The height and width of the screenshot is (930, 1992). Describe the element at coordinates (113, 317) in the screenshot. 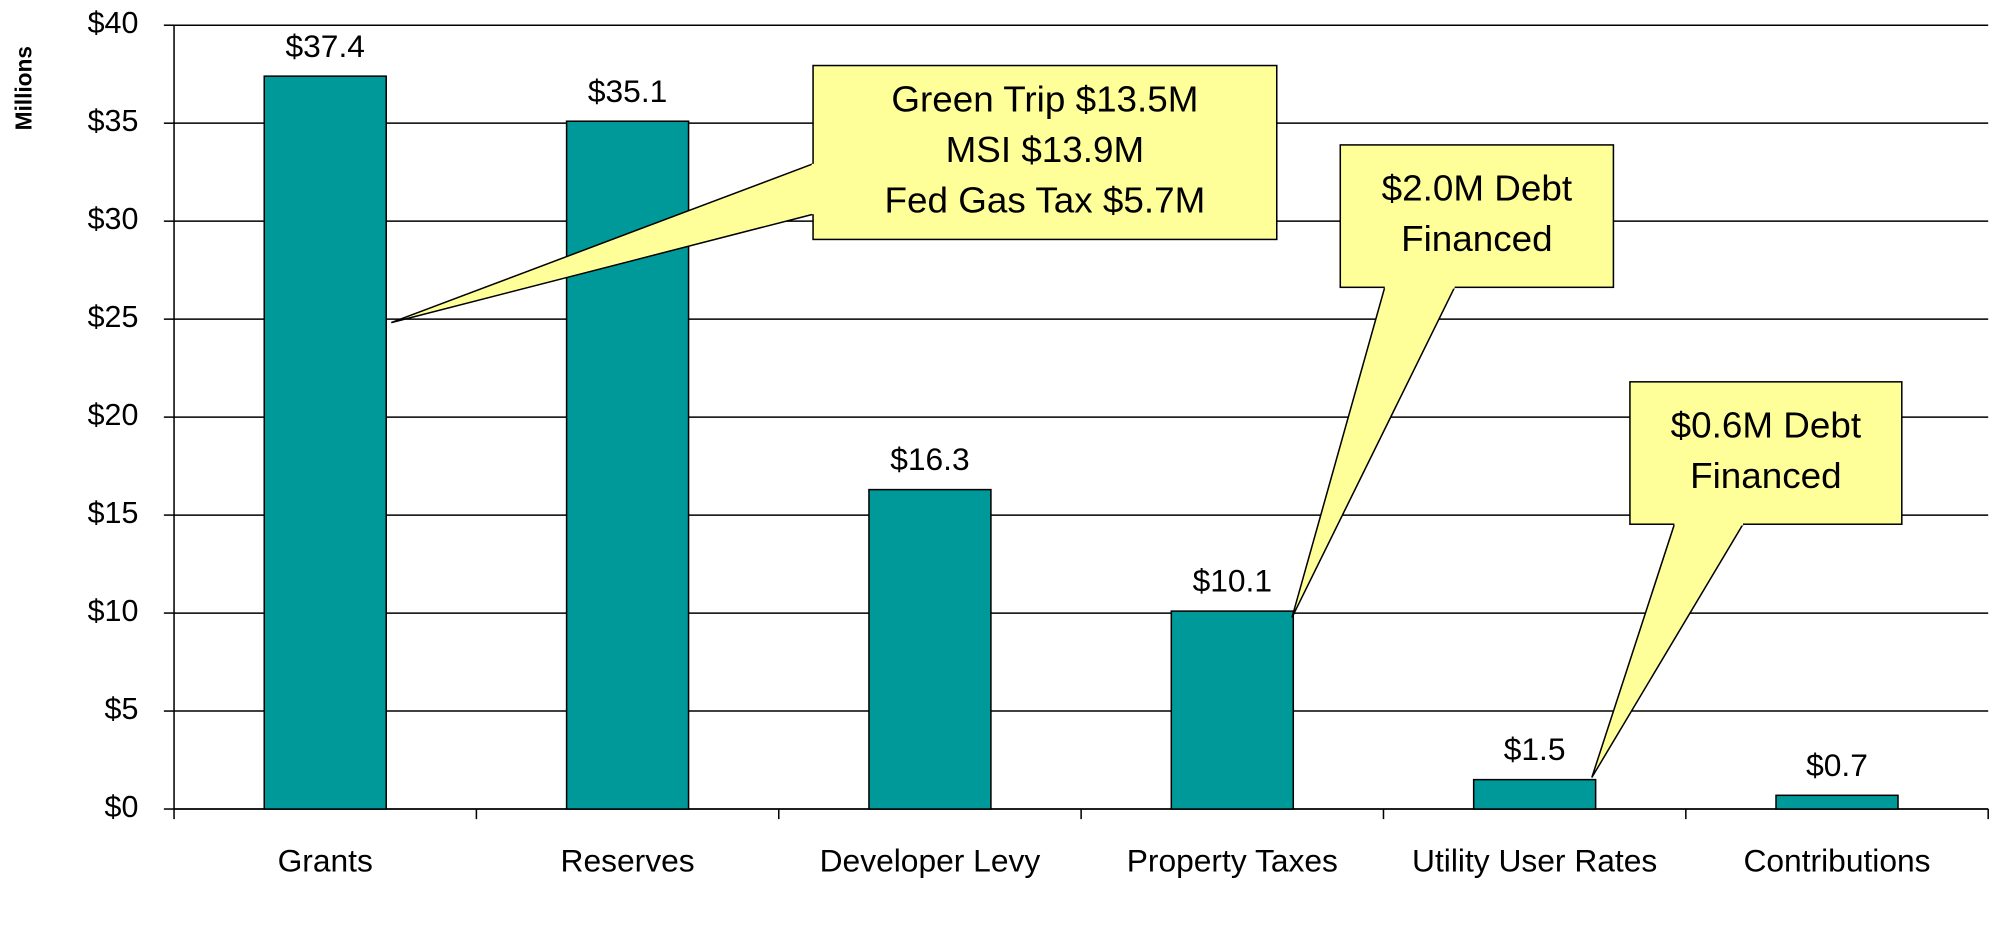

I see `y-tick-label: $25` at that location.